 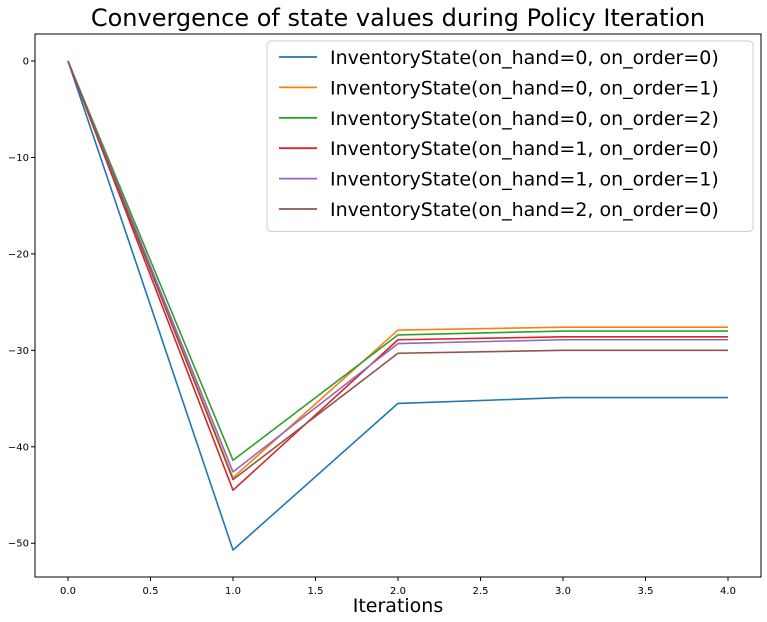 I want to click on x-tick-label: 1.5, so click(x=316, y=591).